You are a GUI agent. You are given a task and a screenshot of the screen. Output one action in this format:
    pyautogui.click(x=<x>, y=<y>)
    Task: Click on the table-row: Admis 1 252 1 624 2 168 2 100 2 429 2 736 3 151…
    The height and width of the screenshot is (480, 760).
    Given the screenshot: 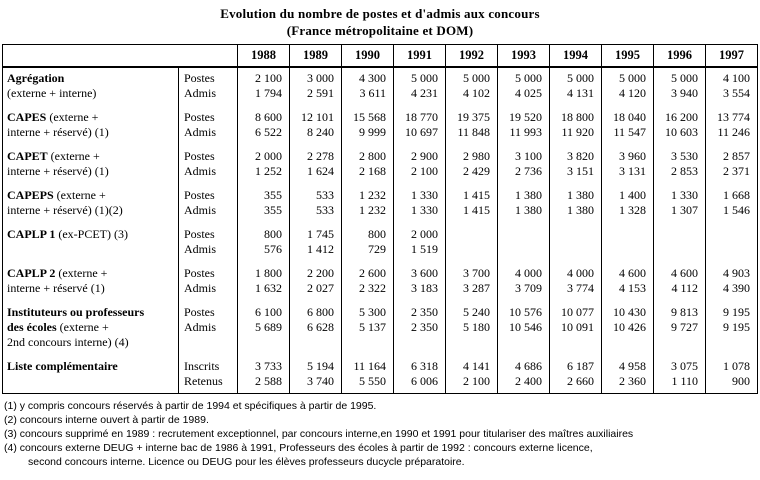 What is the action you would take?
    pyautogui.click(x=380, y=171)
    